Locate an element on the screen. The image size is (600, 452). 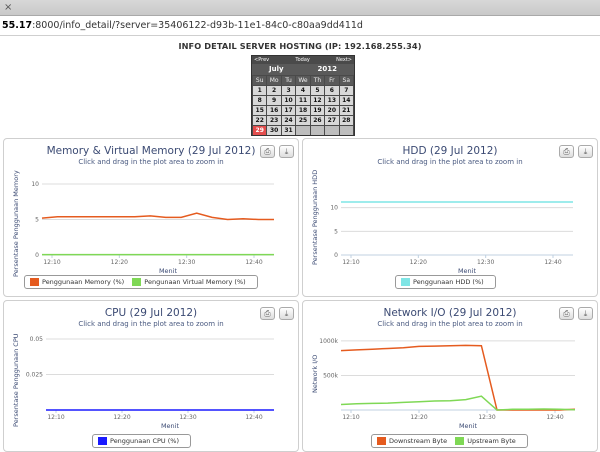
url-host: 55.17 is located at coordinates (17, 25).